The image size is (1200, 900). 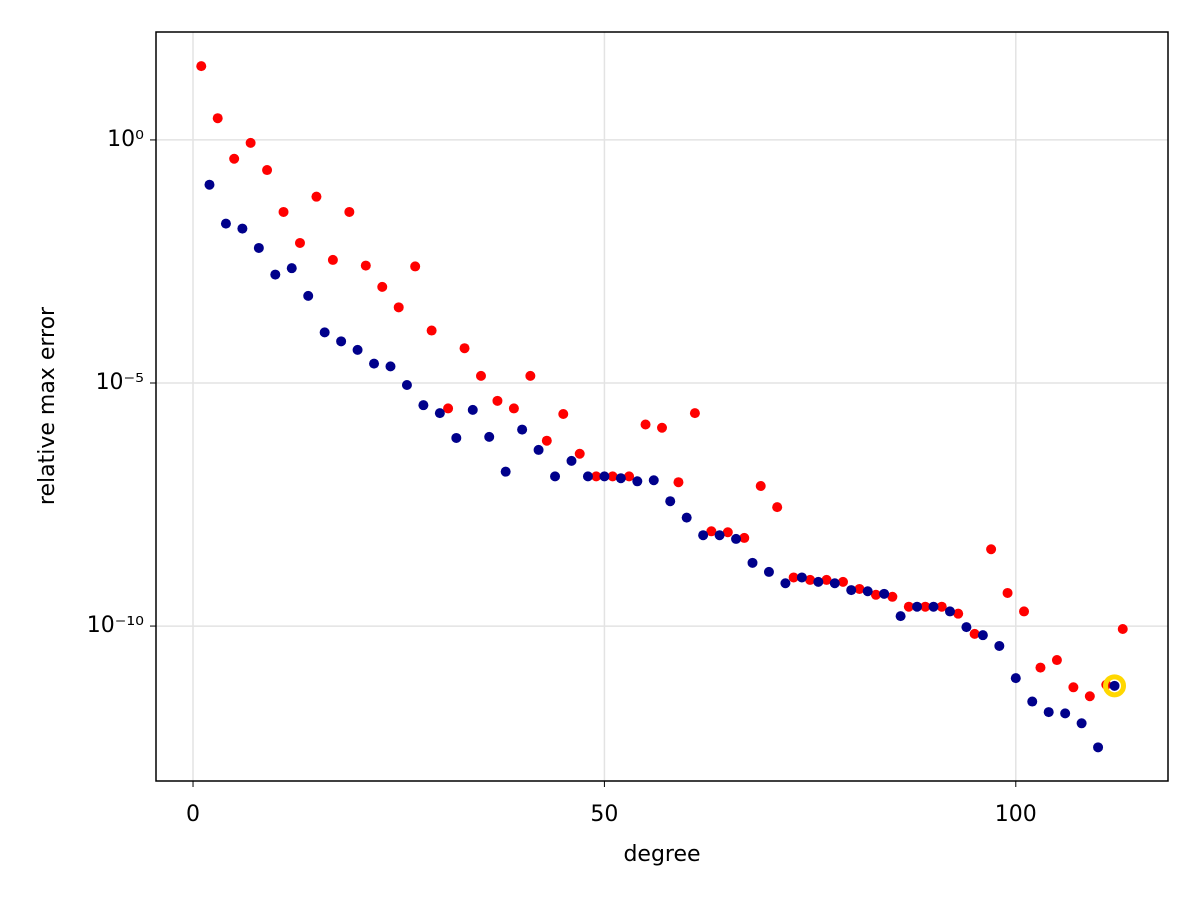 I want to click on y-tick-label: 10⁻¹⁰, so click(x=115, y=625).